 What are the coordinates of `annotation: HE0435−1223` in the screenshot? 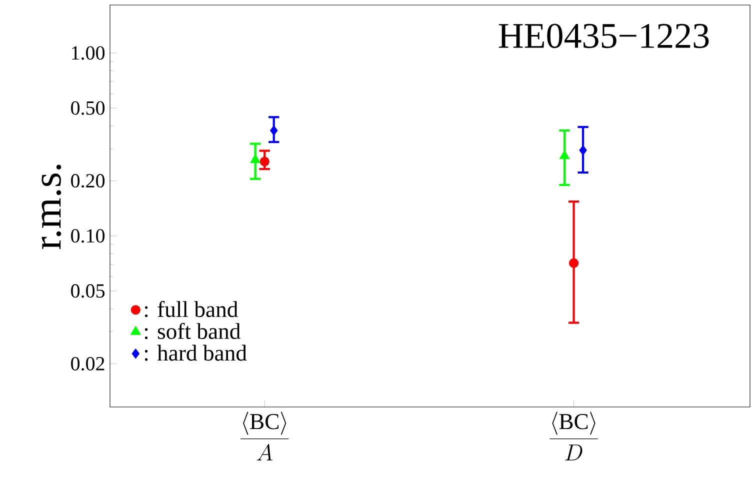 It's located at (603, 36).